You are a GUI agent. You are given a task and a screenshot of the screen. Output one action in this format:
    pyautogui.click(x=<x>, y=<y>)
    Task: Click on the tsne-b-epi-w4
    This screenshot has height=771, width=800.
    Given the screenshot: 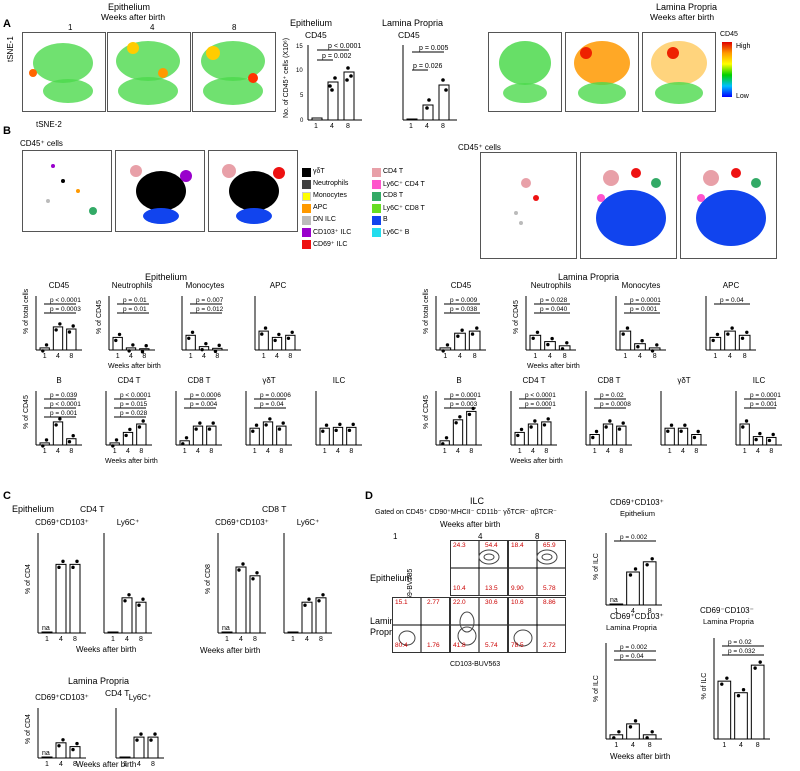 What is the action you would take?
    pyautogui.click(x=160, y=191)
    